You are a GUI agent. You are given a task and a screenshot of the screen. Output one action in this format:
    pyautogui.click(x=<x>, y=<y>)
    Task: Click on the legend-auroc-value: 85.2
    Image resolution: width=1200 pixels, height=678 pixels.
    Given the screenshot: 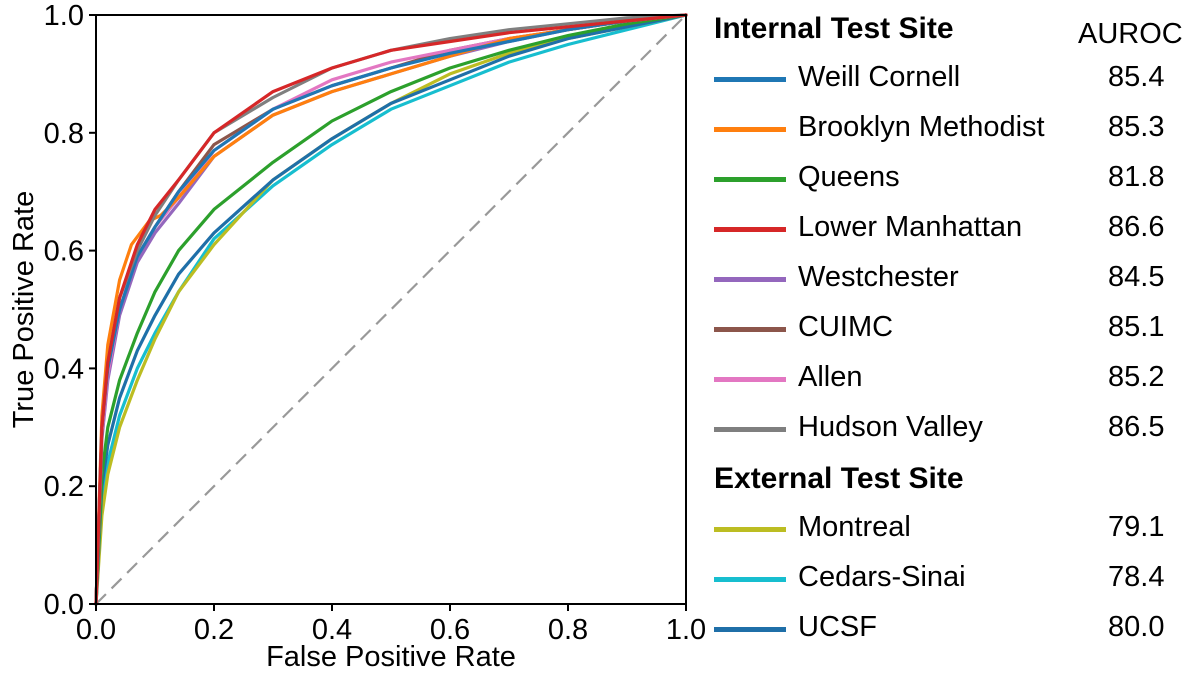 What is the action you would take?
    pyautogui.click(x=1136, y=377)
    